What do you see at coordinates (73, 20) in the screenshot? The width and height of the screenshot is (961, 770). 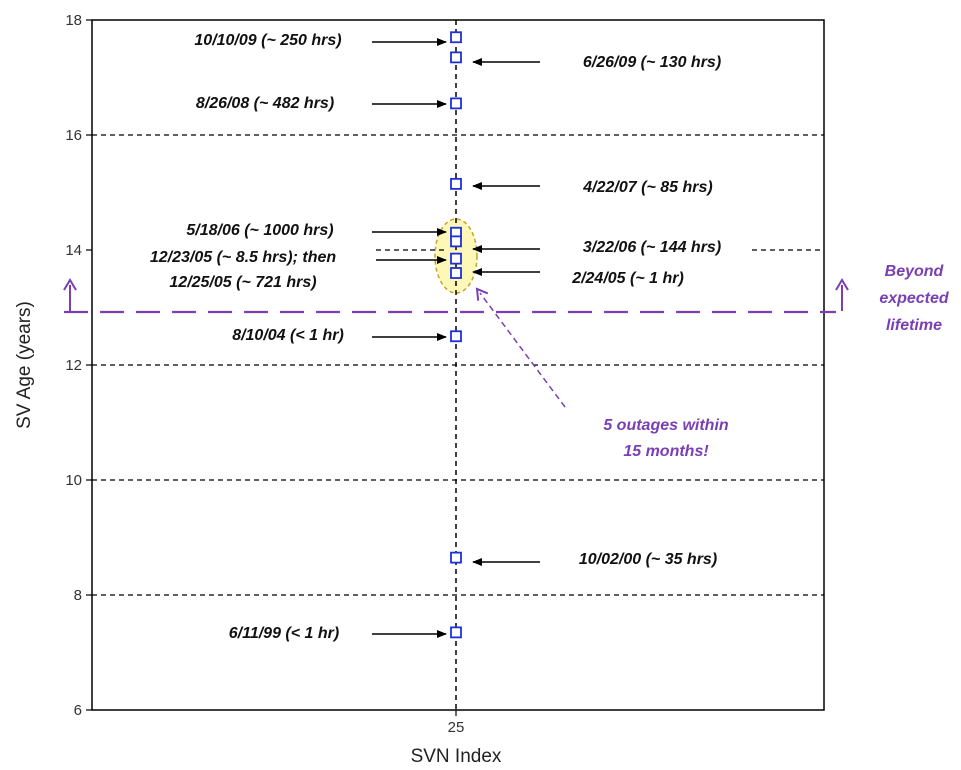 I see `y-tick-label: 18` at bounding box center [73, 20].